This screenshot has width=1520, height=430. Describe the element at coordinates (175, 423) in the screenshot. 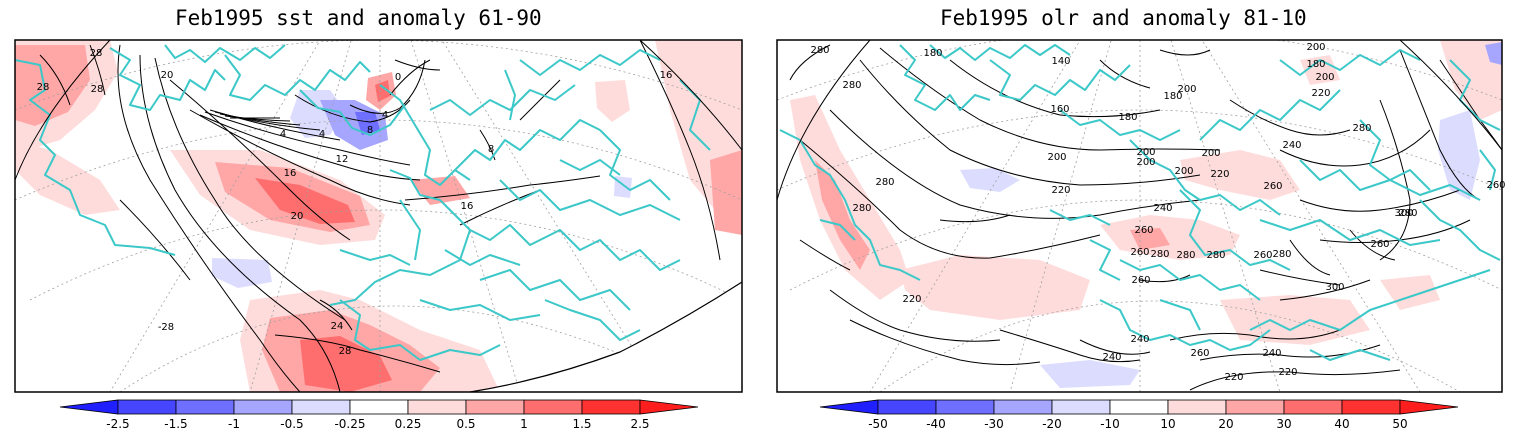

I see `colorbar-label: -1.5` at that location.